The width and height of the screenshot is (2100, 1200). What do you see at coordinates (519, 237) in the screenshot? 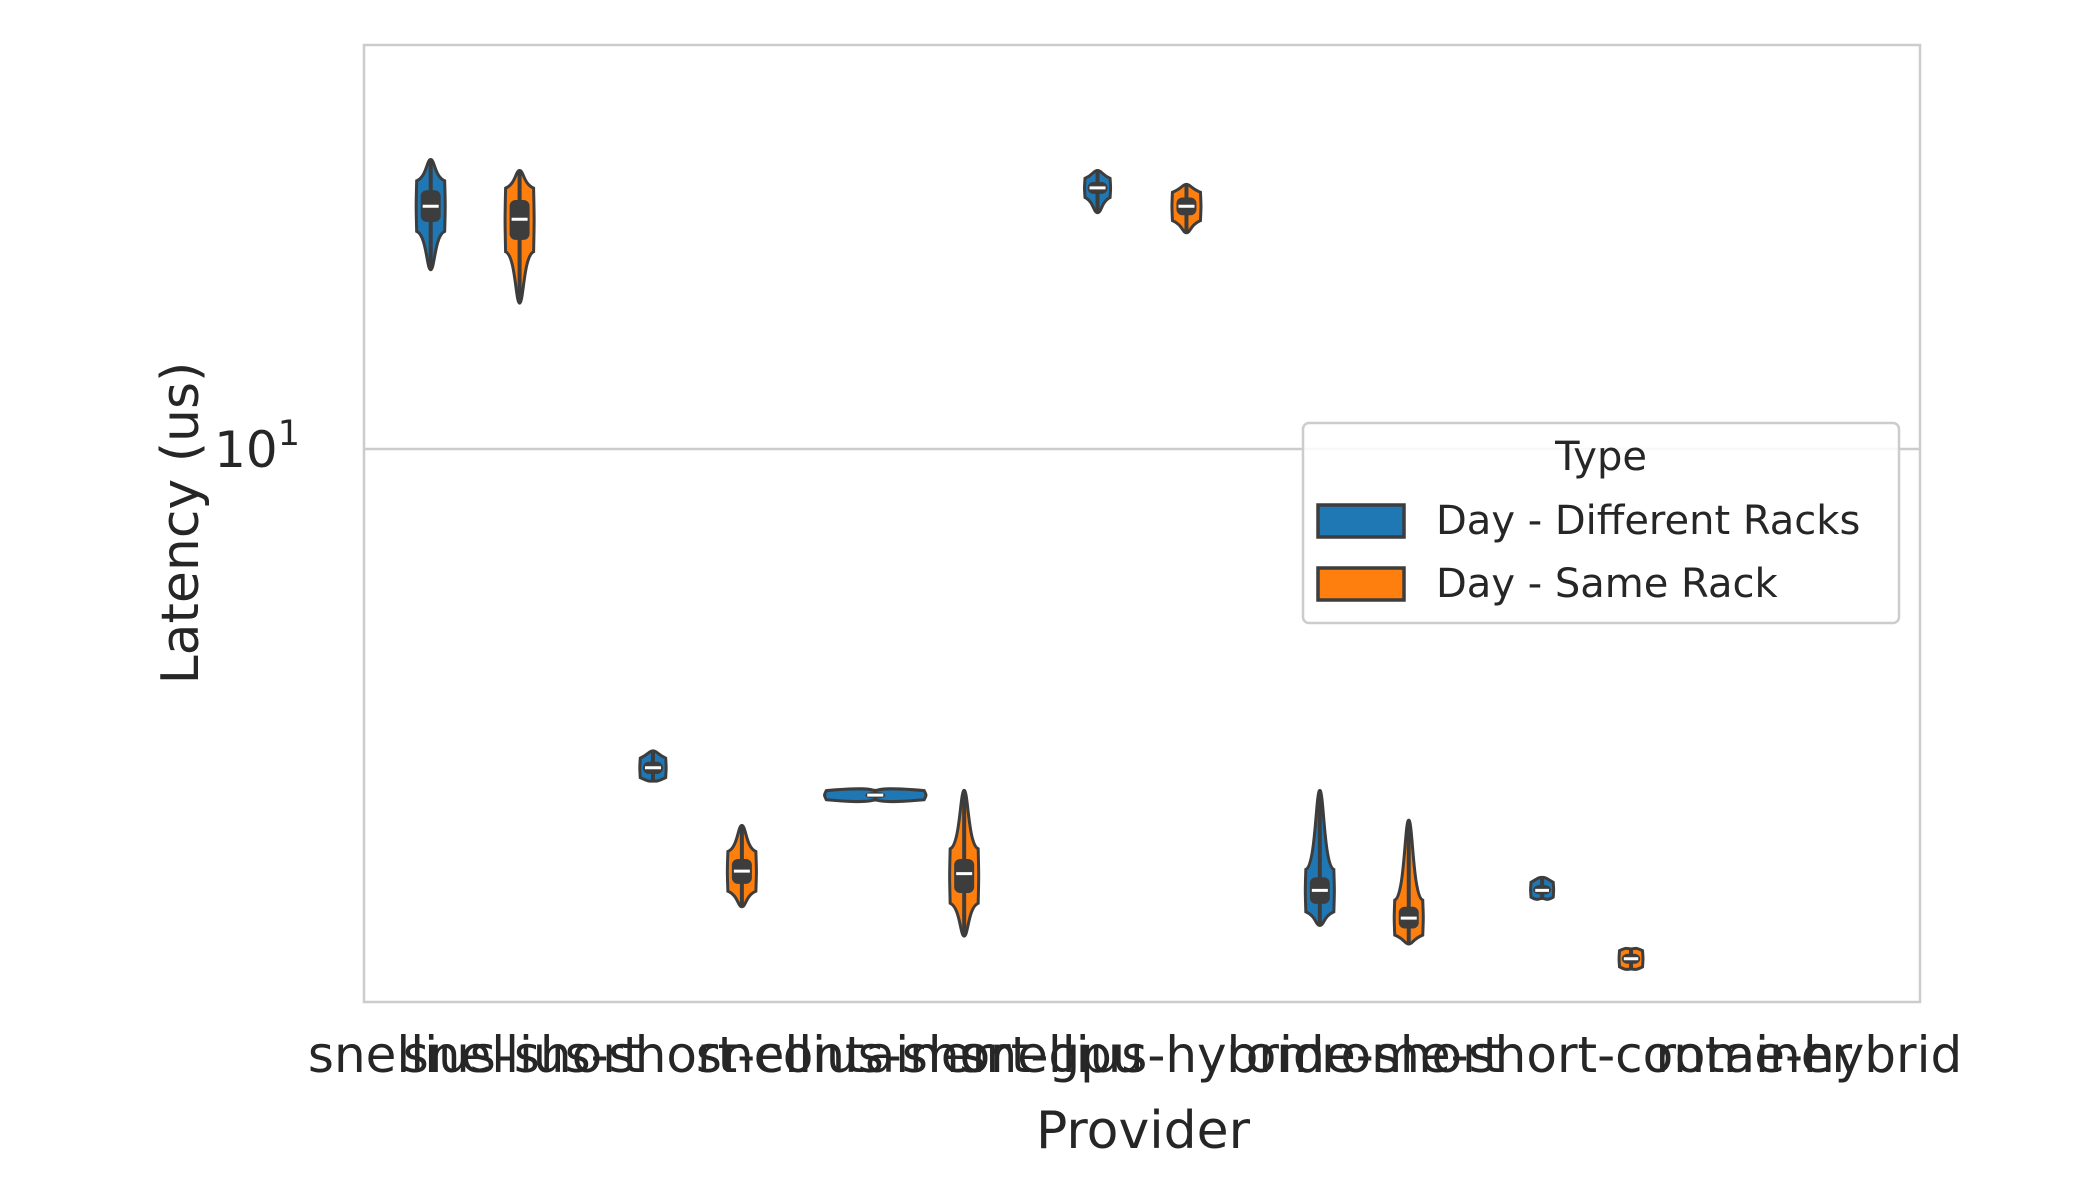
I see `violin-snellius-short-same-rack` at bounding box center [519, 237].